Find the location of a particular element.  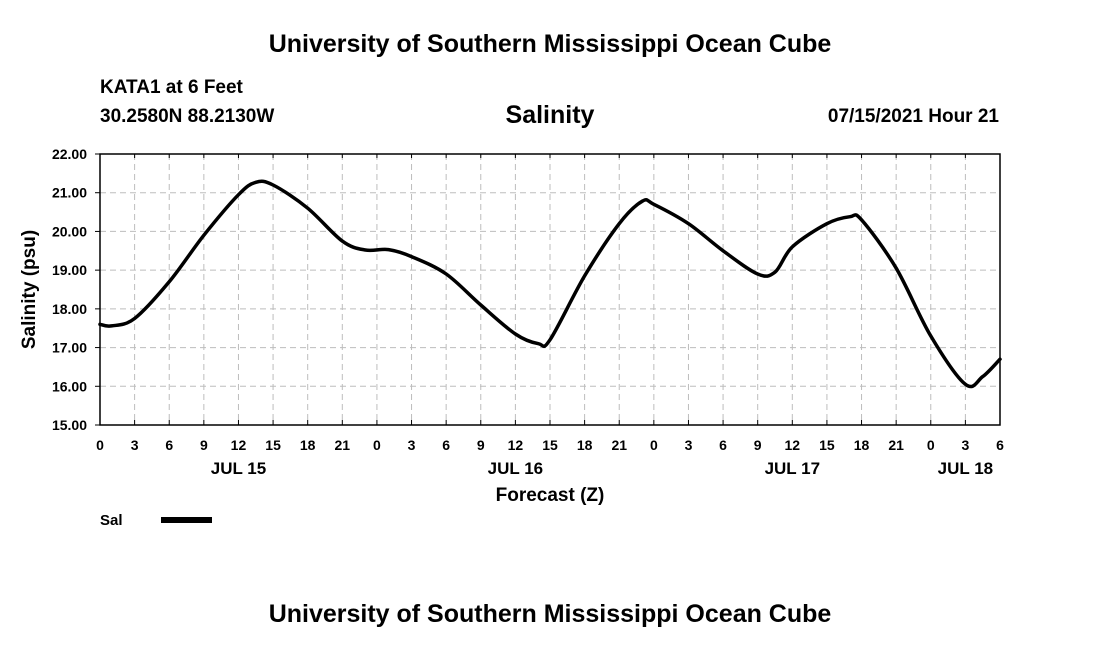

date-label: JUL 17 is located at coordinates (792, 468).